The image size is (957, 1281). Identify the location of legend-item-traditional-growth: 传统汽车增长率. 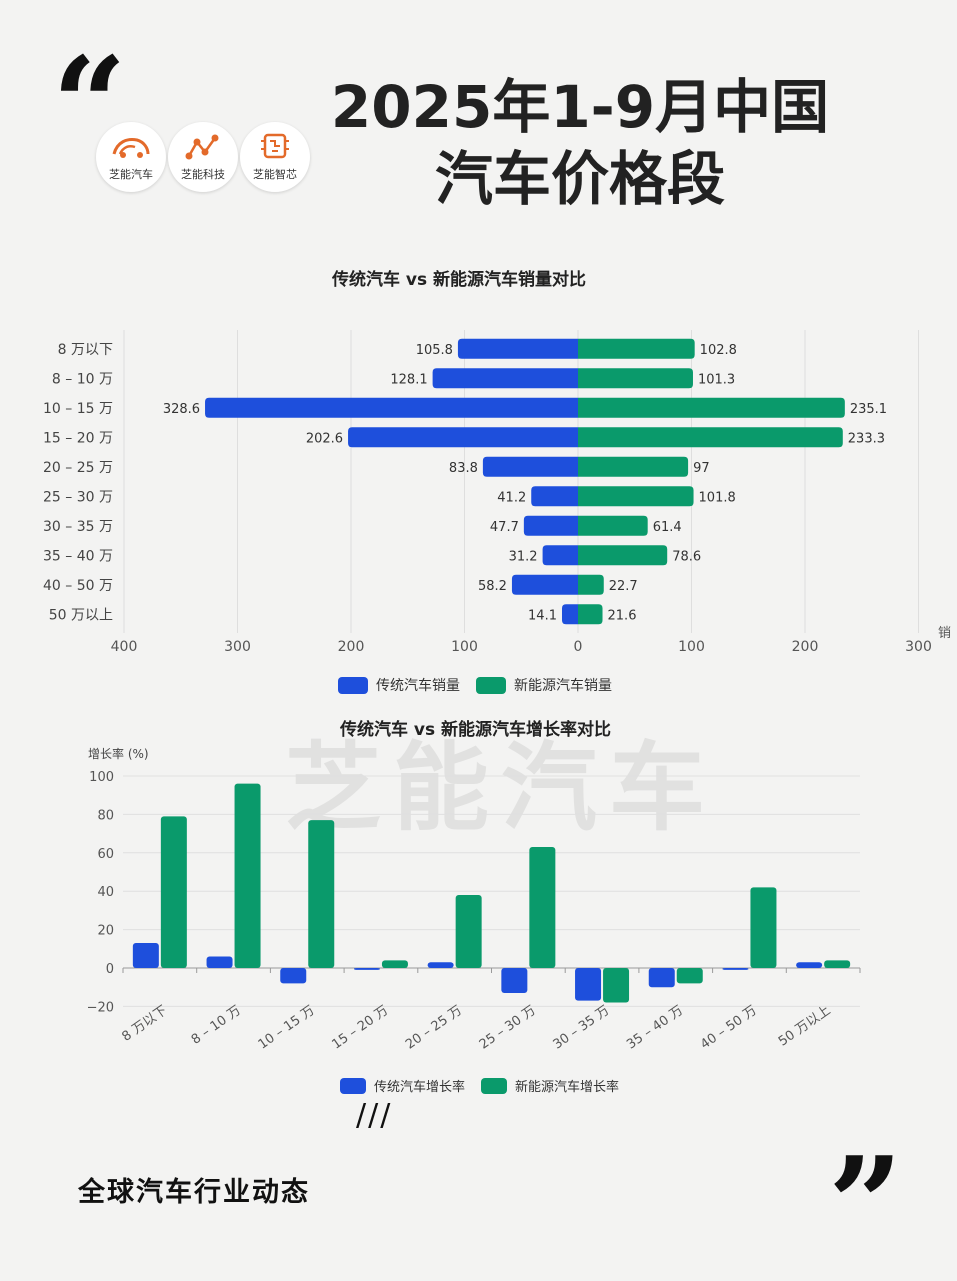
(402, 1085).